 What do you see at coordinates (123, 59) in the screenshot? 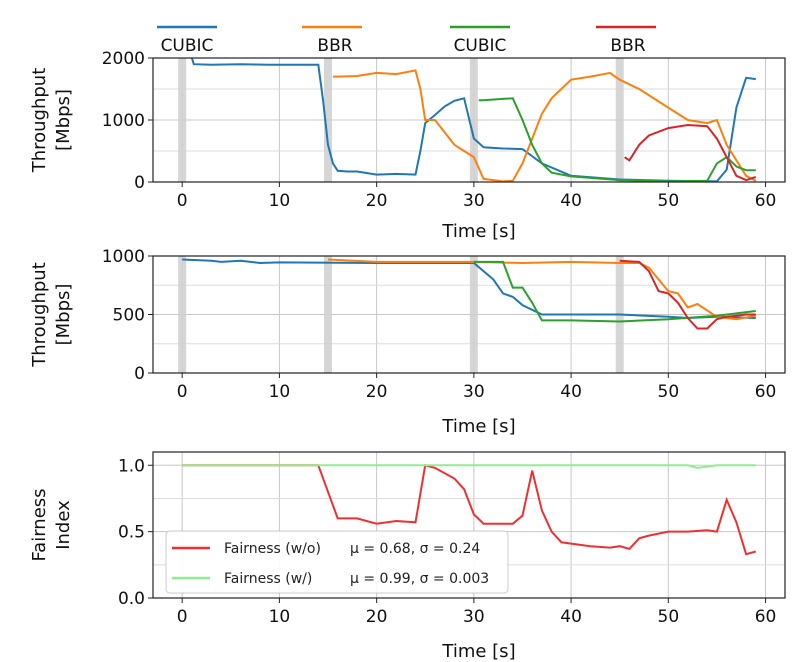
I see `y-tick-label: 2000` at bounding box center [123, 59].